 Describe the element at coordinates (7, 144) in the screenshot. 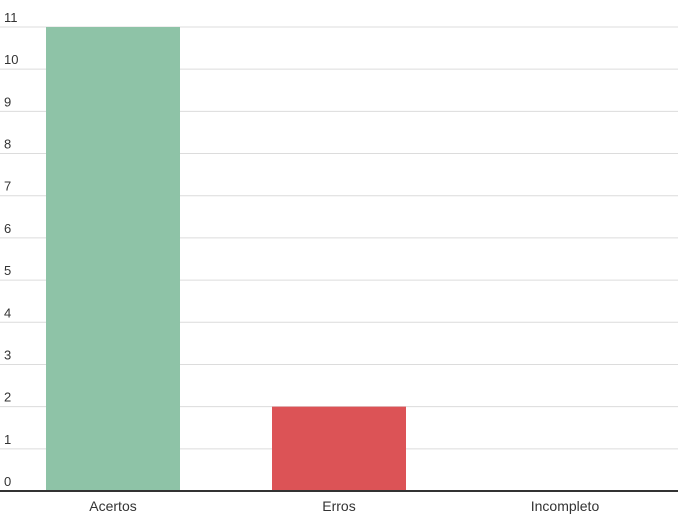

I see `y-tick-label-8: 8` at that location.